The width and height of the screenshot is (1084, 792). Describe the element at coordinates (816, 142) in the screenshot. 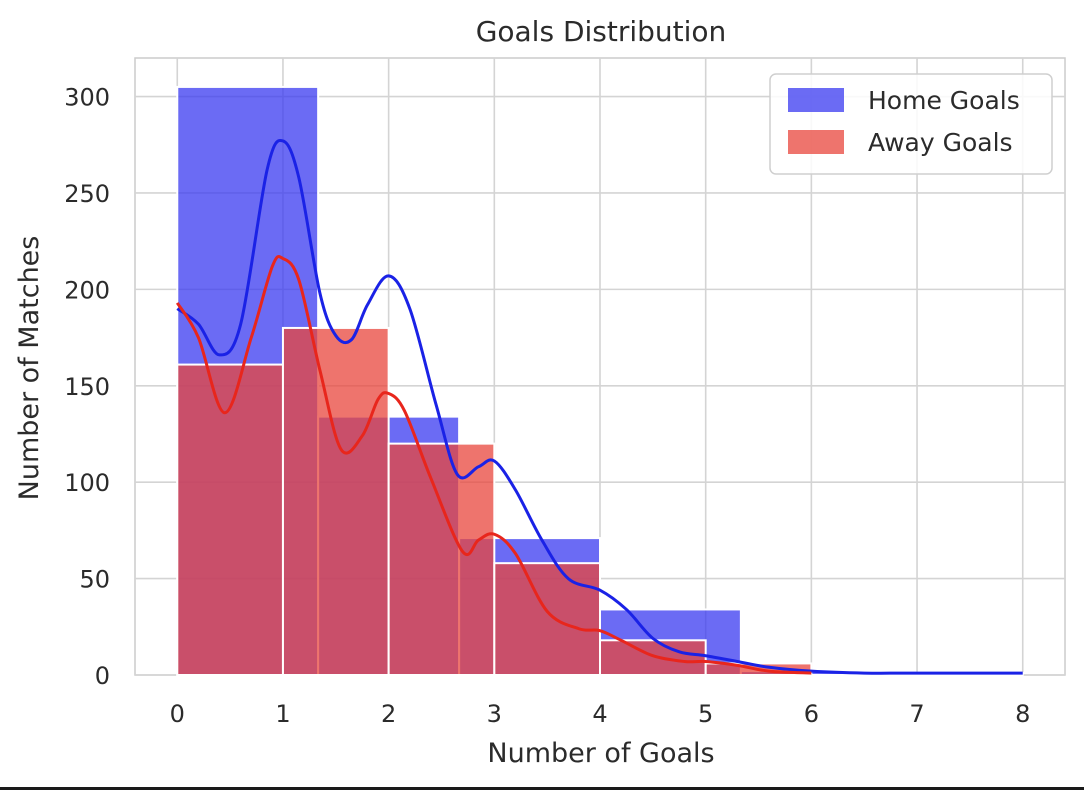

I see `away-goals-legend-swatch` at that location.